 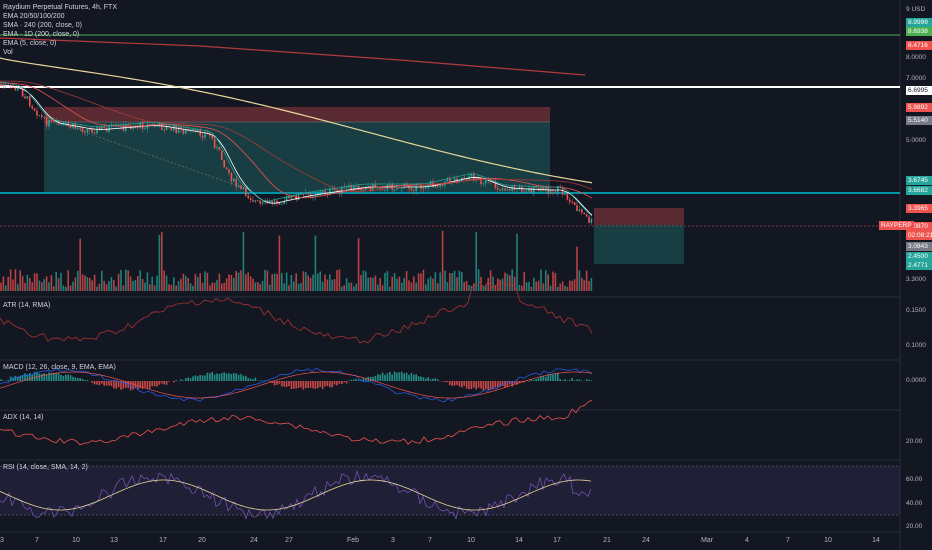 What do you see at coordinates (42, 25) in the screenshot?
I see `legend-sma-240: SMA · 240 (200, close, 0)` at bounding box center [42, 25].